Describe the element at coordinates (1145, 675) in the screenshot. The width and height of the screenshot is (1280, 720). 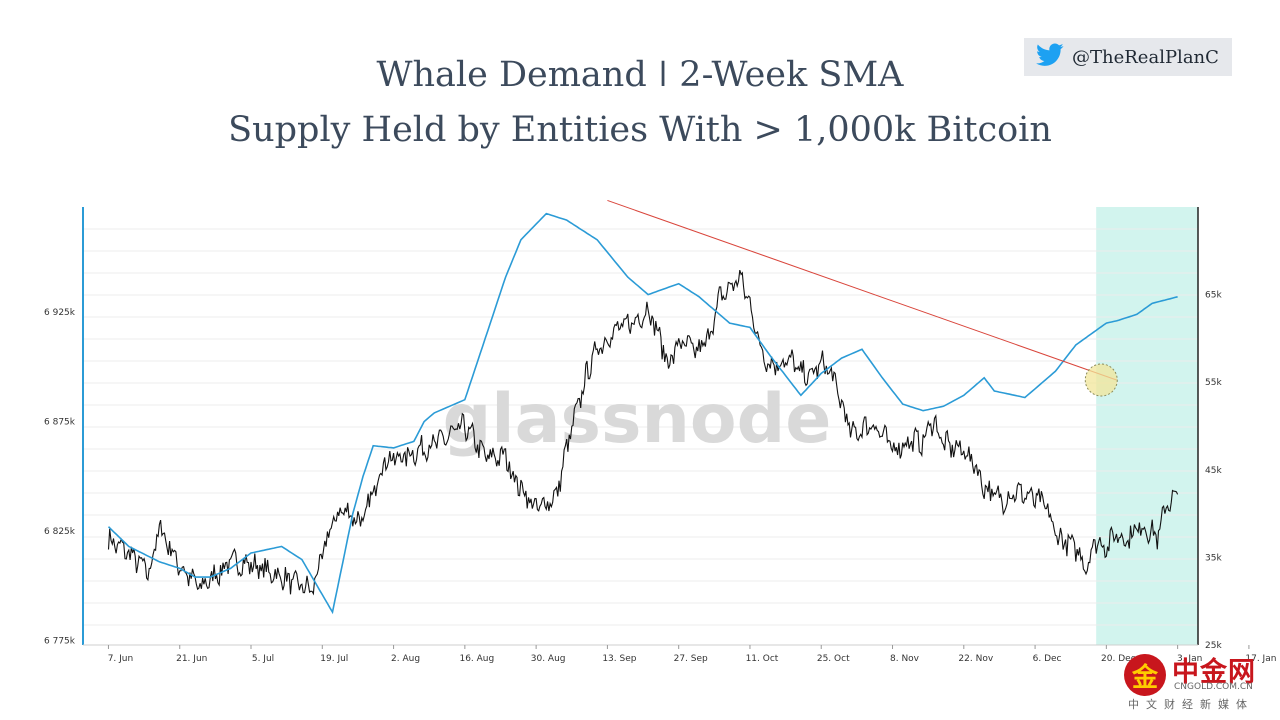
I see `cngold-logo-mark: 金` at that location.